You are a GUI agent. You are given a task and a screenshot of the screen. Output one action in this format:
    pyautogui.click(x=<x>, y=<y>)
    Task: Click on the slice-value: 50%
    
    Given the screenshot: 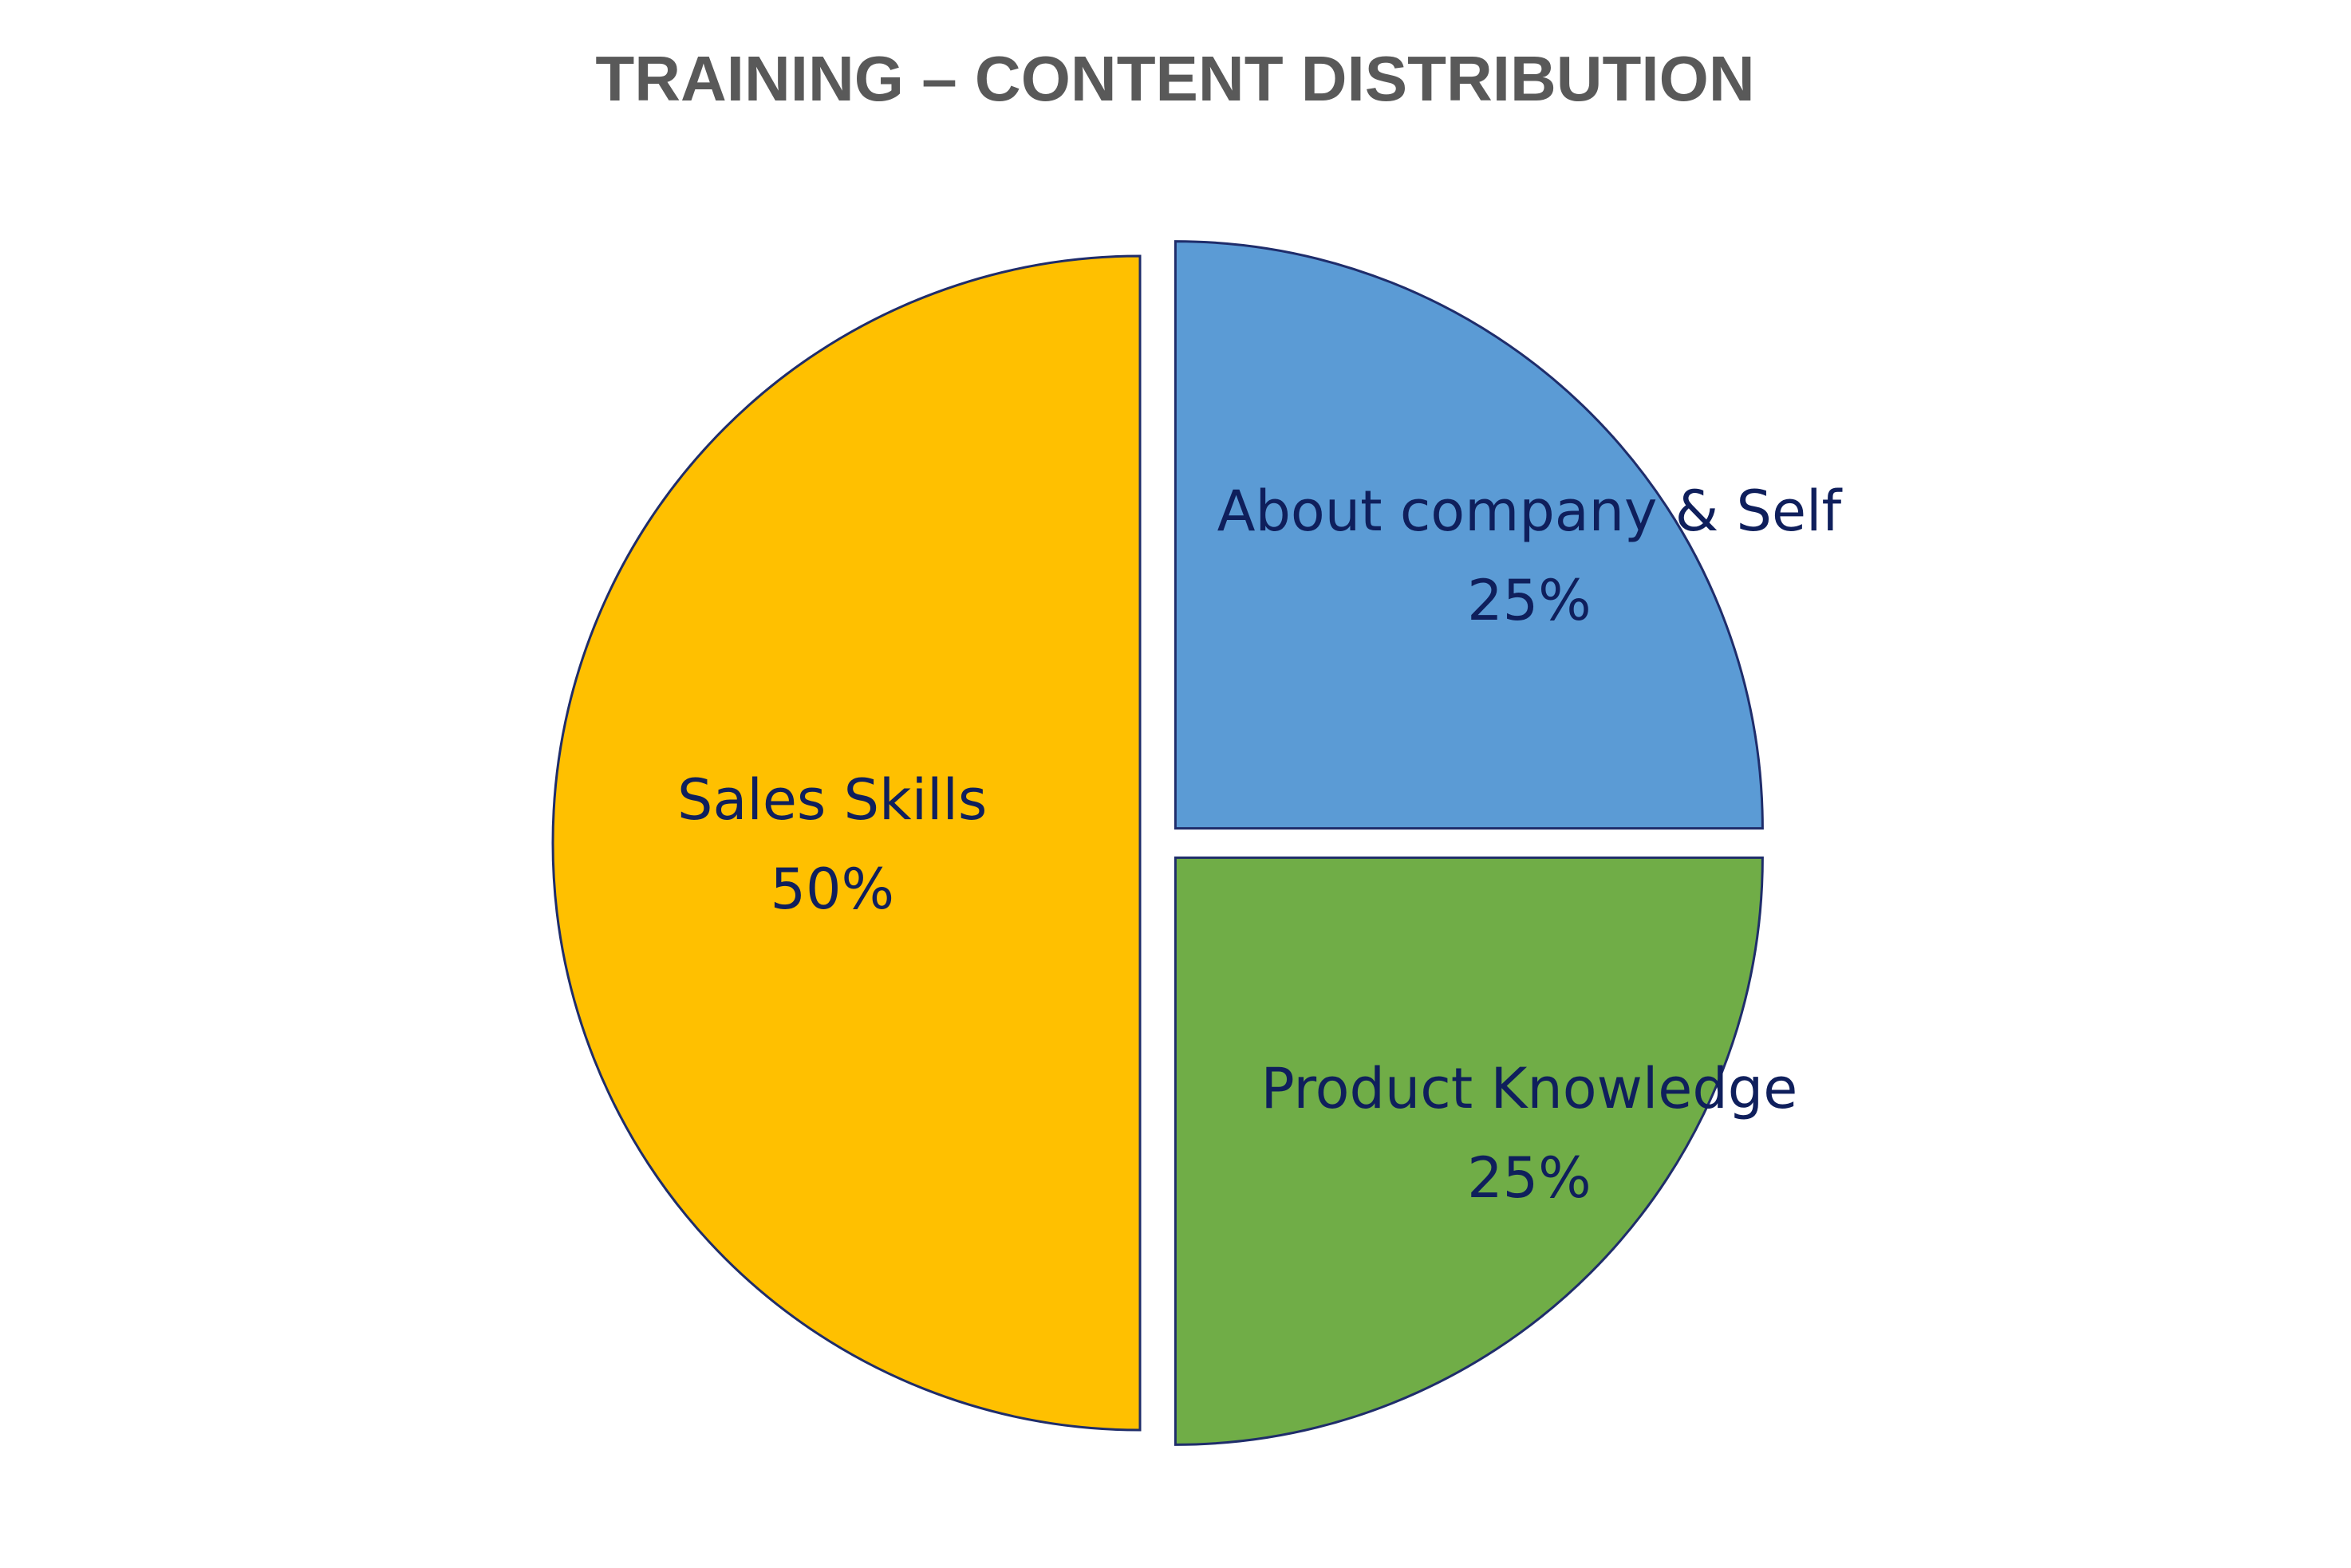 What is the action you would take?
    pyautogui.click(x=832, y=889)
    